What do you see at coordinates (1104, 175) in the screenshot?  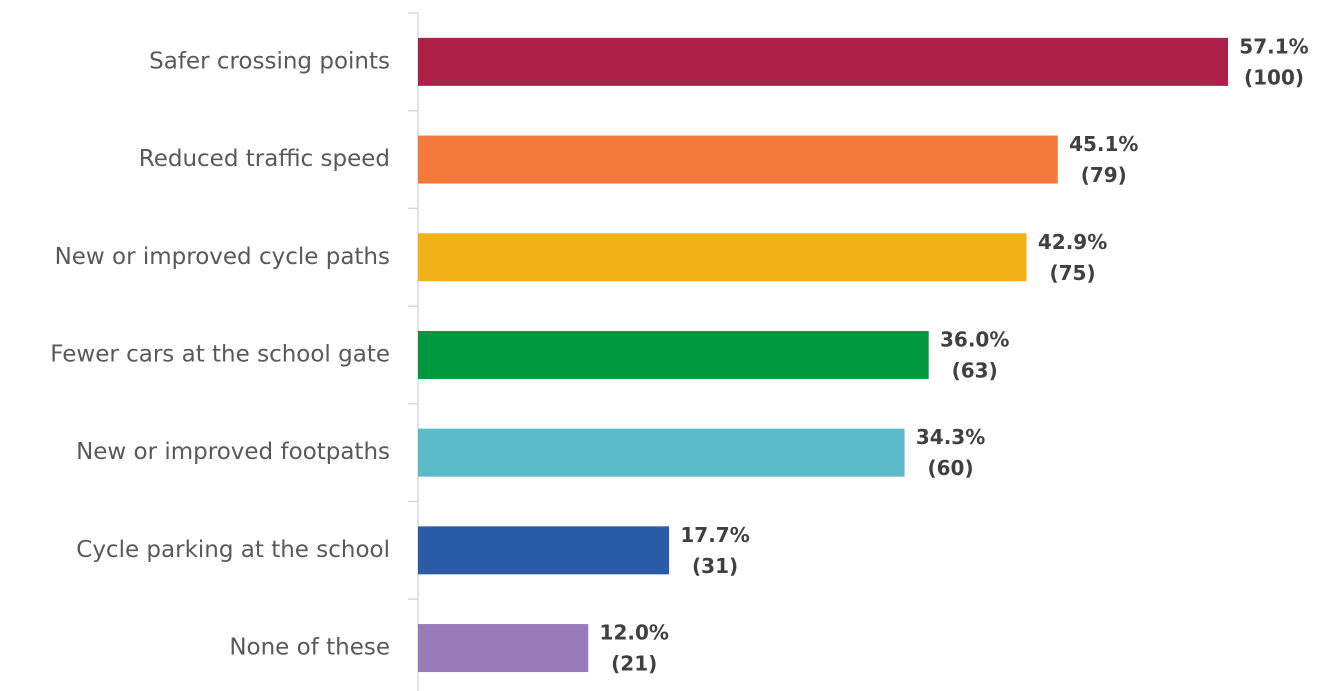 I see `count-label: (79)` at bounding box center [1104, 175].